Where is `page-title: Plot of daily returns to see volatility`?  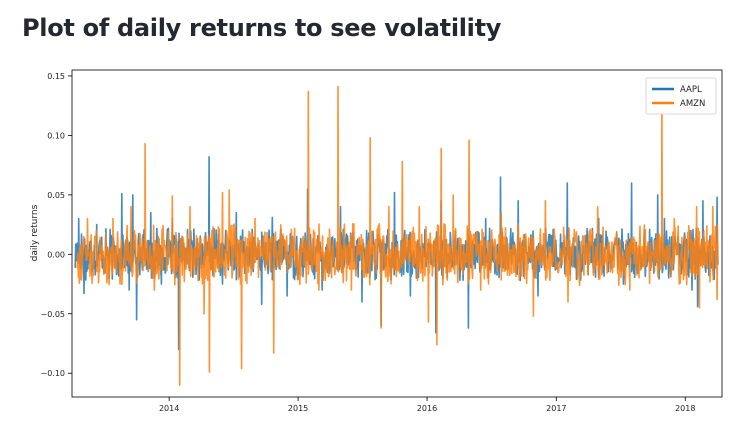
page-title: Plot of daily returns to see volatility is located at coordinates (262, 28).